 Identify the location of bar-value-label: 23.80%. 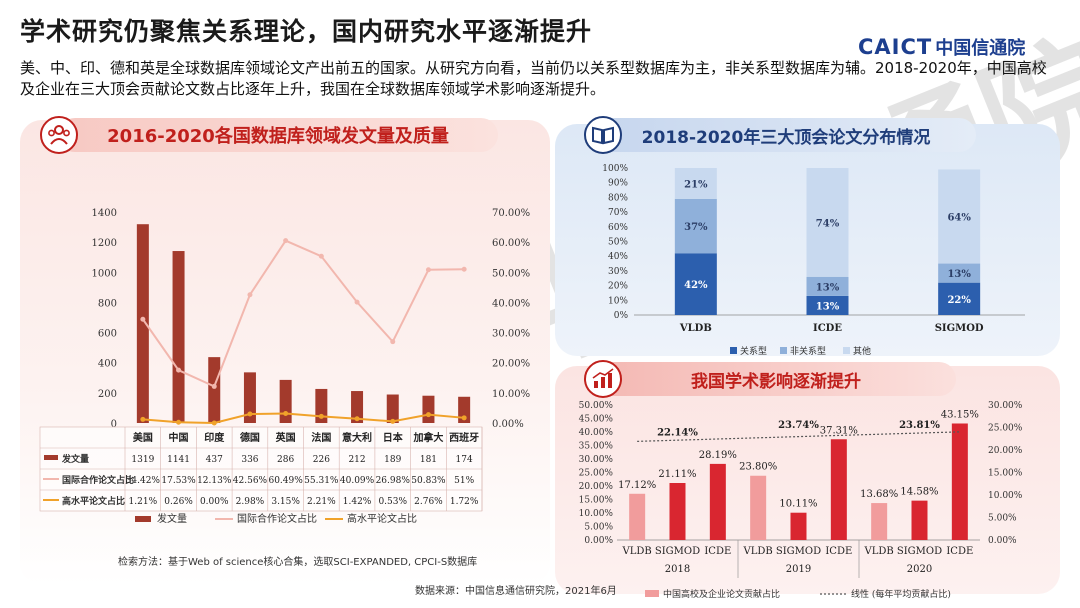
(758, 467).